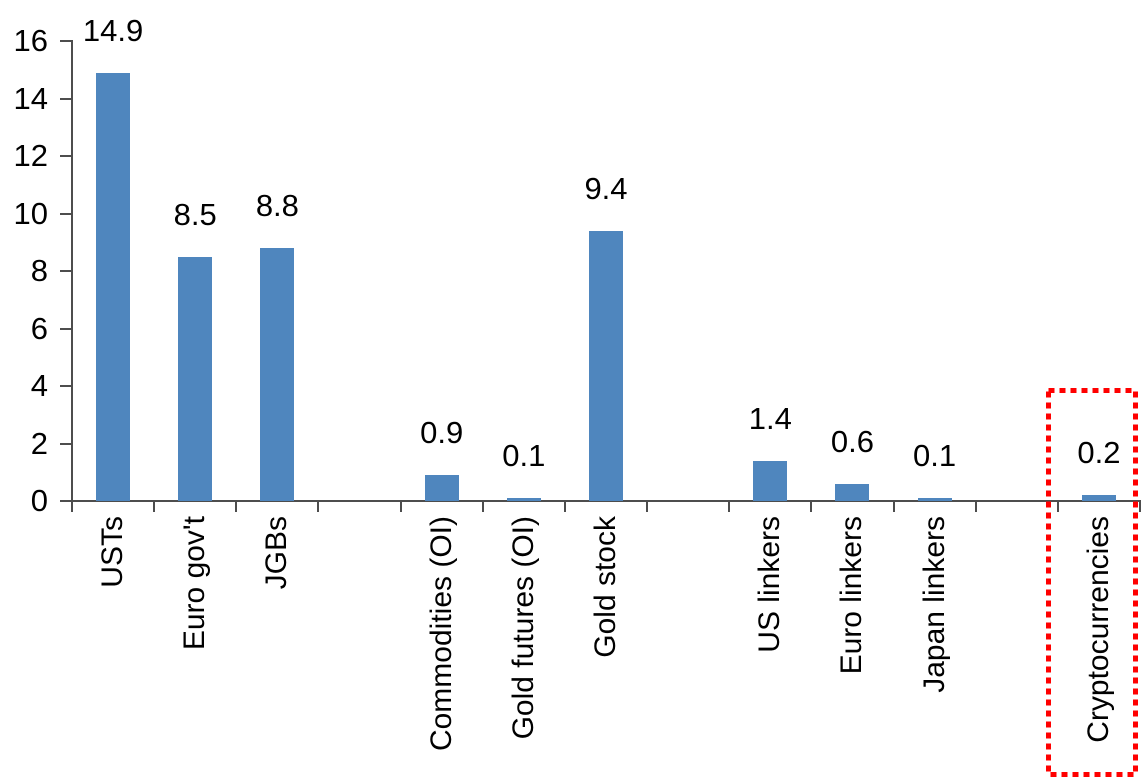  I want to click on value-label-cryptocurrencies: 0.2, so click(1099, 453).